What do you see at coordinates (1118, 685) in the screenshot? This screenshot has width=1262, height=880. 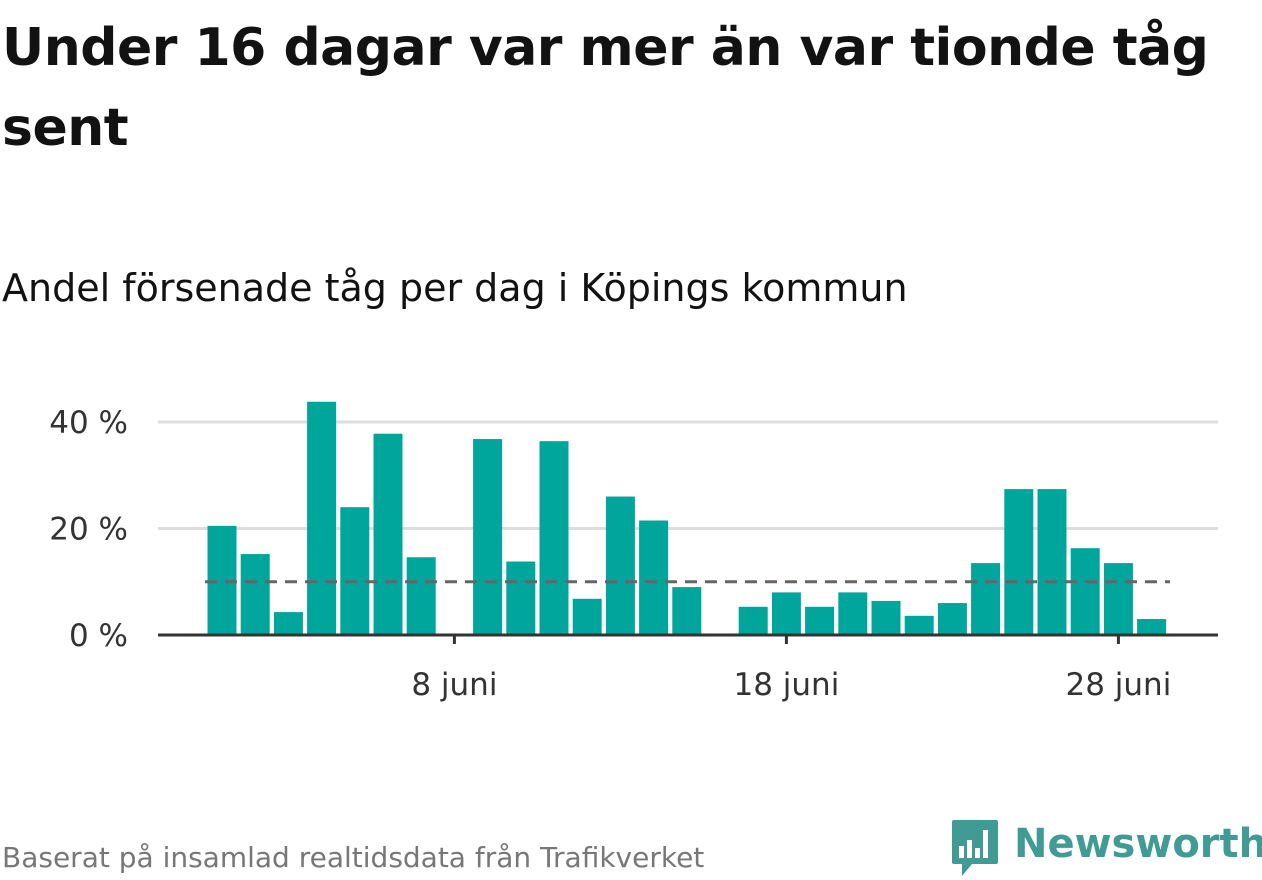 I see `x-tick-label: 28 juni` at bounding box center [1118, 685].